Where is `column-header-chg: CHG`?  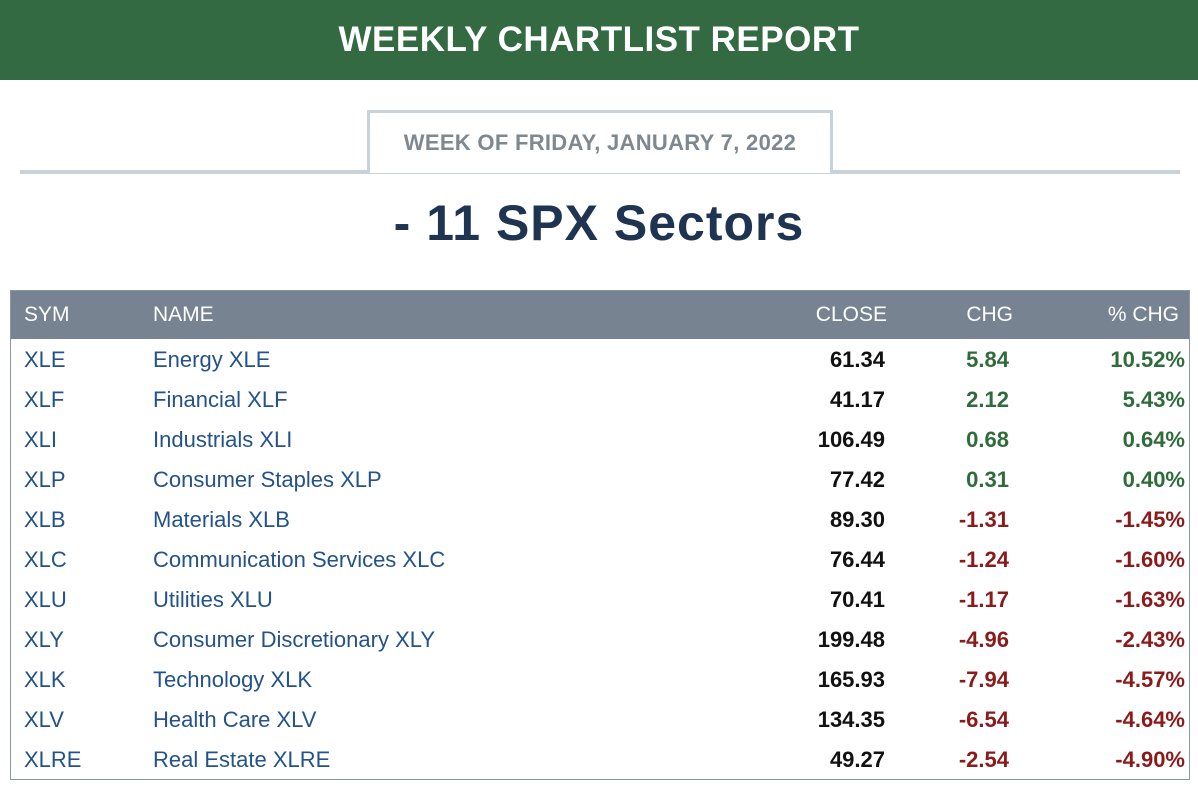 column-header-chg: CHG is located at coordinates (989, 314).